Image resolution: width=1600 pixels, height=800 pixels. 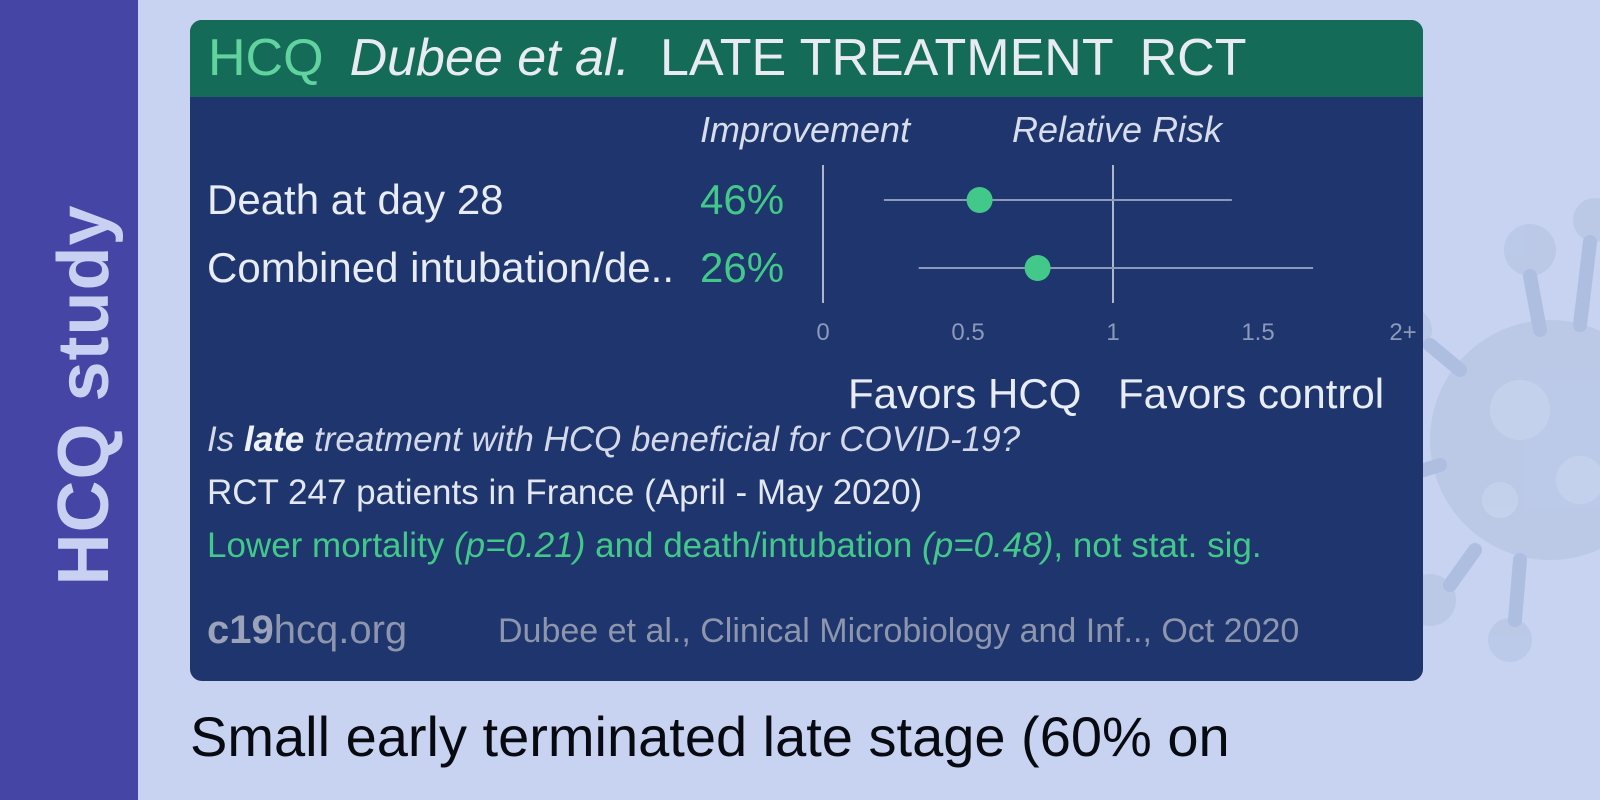 I want to click on x-tick-label: 1.5, so click(x=1257, y=332).